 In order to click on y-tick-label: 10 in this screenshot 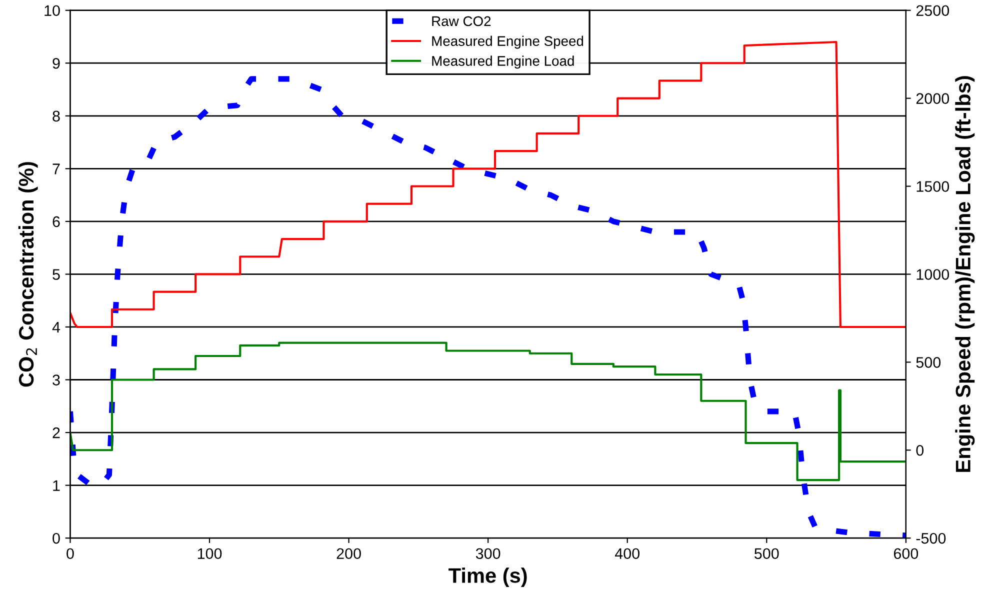, I will do `click(52, 10)`.